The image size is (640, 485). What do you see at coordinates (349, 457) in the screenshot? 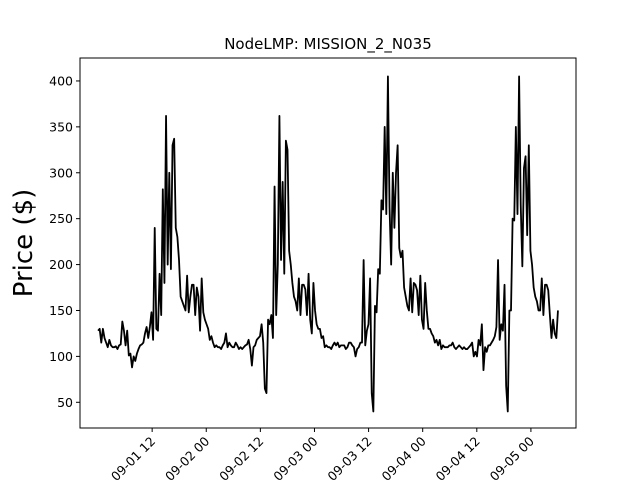
I see `x-tick-label: 09-03 12` at bounding box center [349, 457].